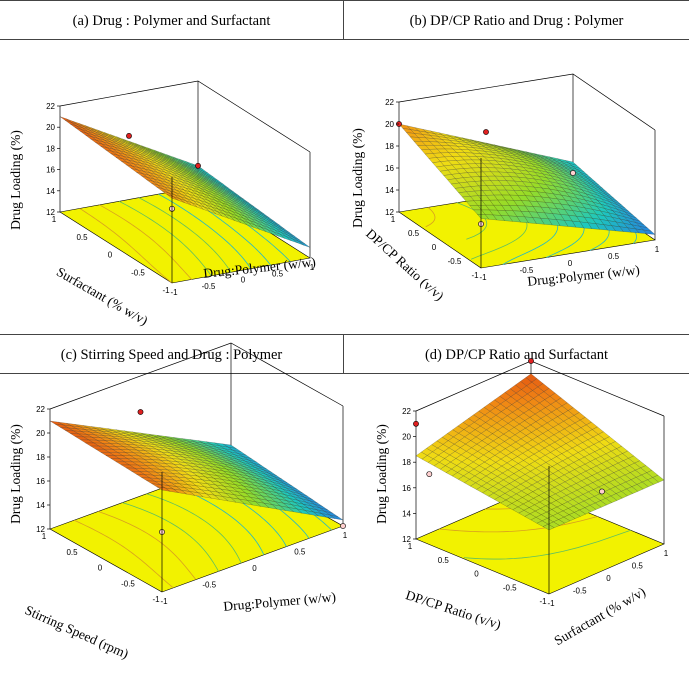  I want to click on panel-c-y-tick: -1, so click(156, 599).